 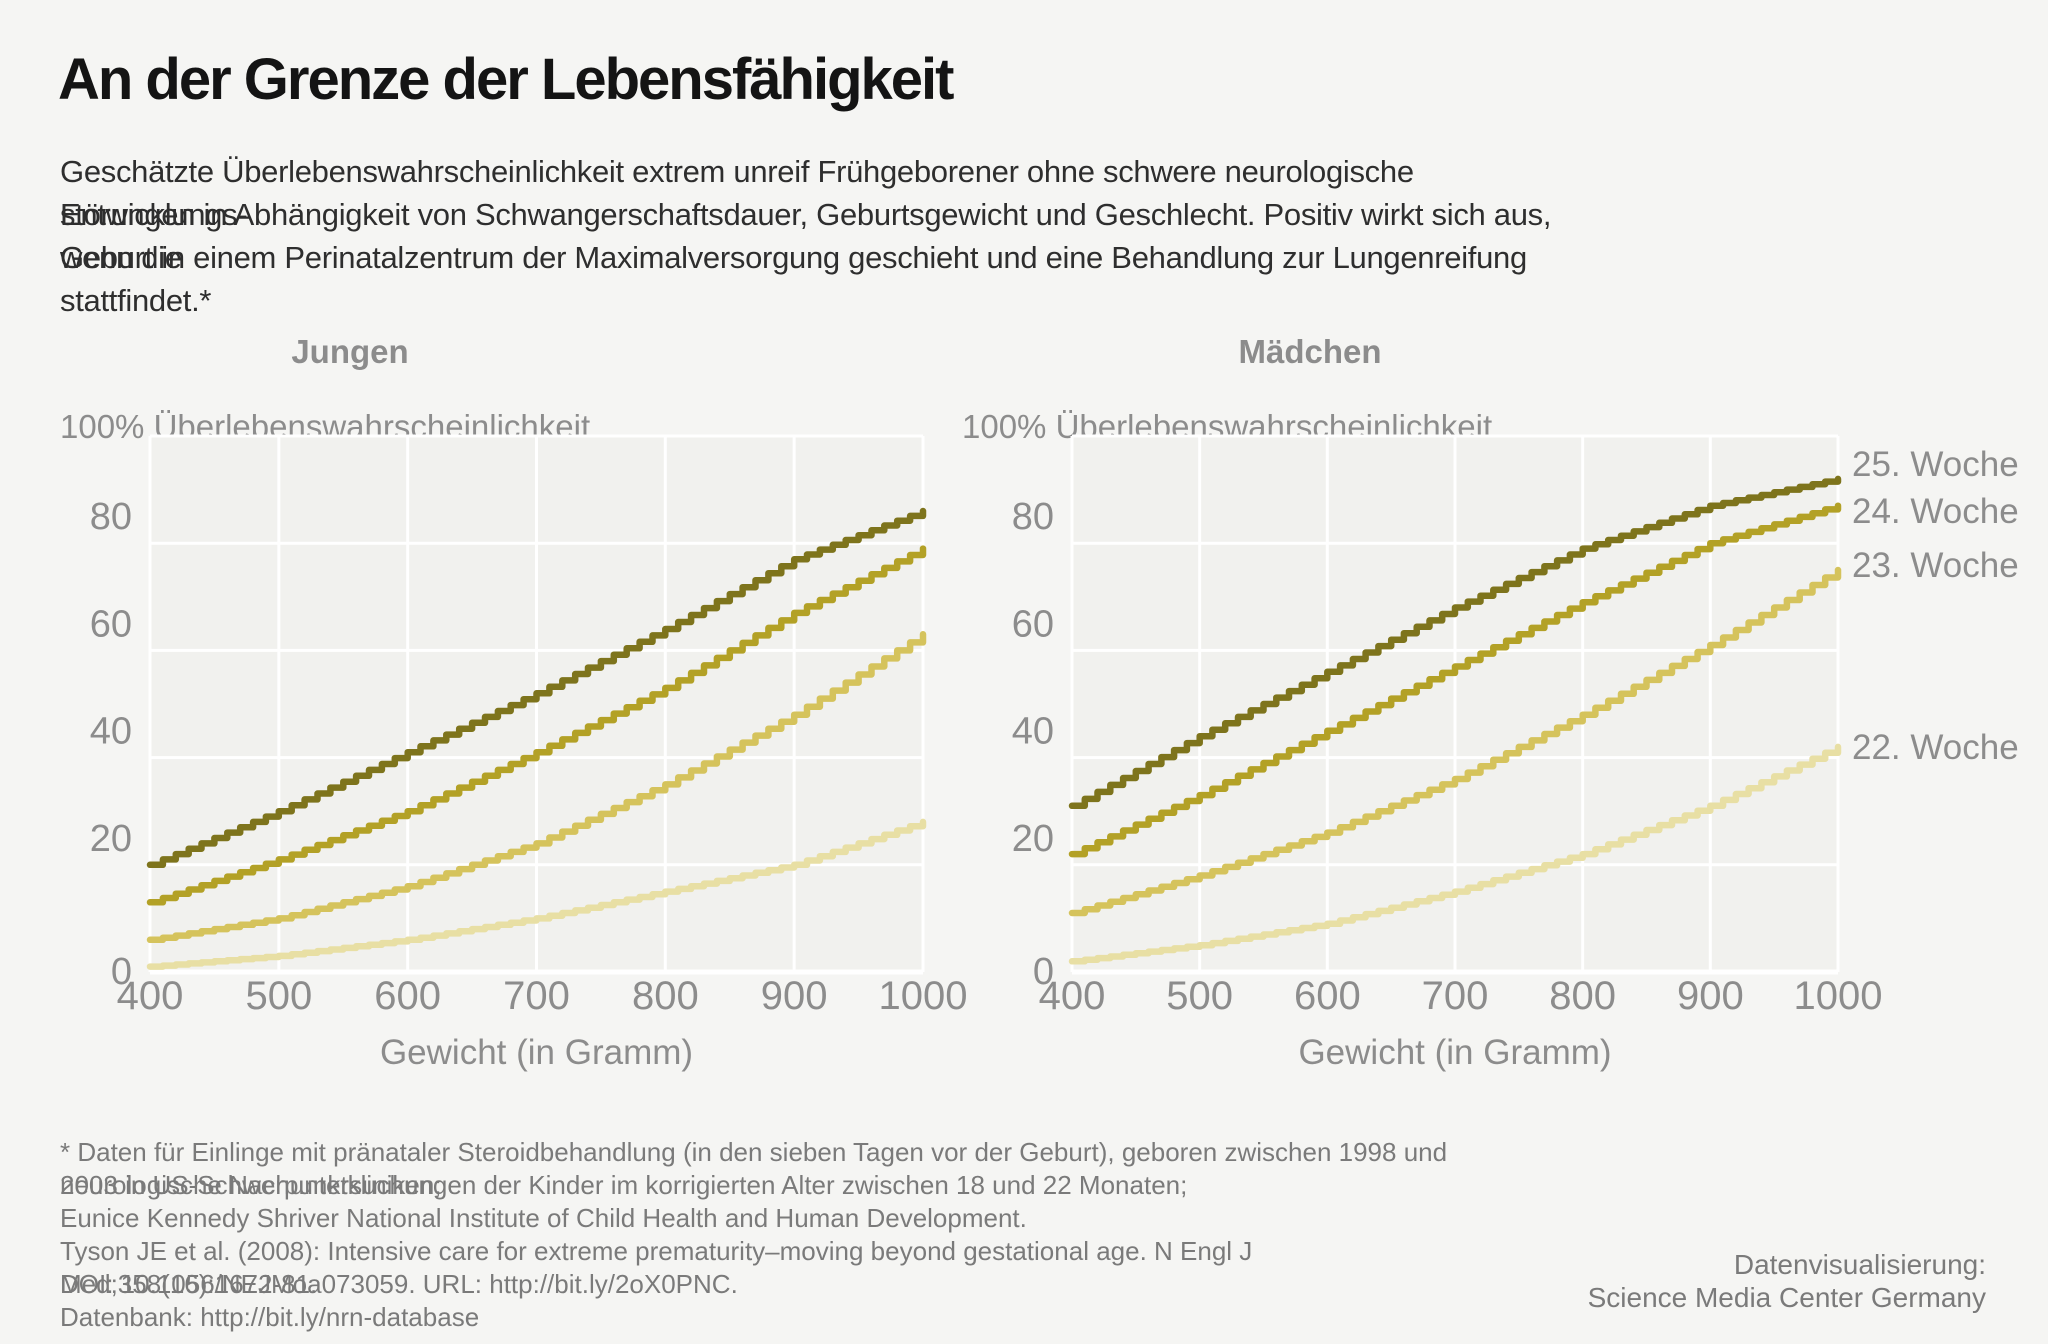 I want to click on legend-label-week-23: 23. Woche, so click(x=1935, y=565).